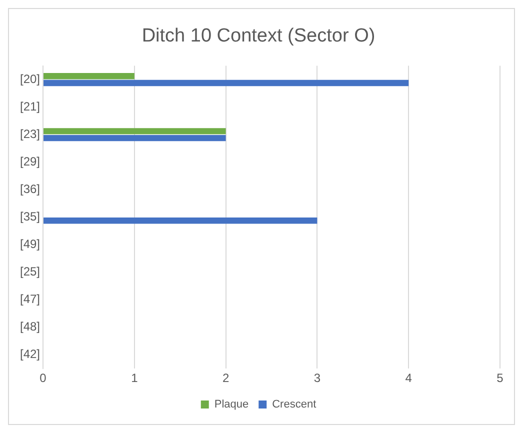  Describe the element at coordinates (30, 79) in the screenshot. I see `y-tick-label: [20]` at that location.